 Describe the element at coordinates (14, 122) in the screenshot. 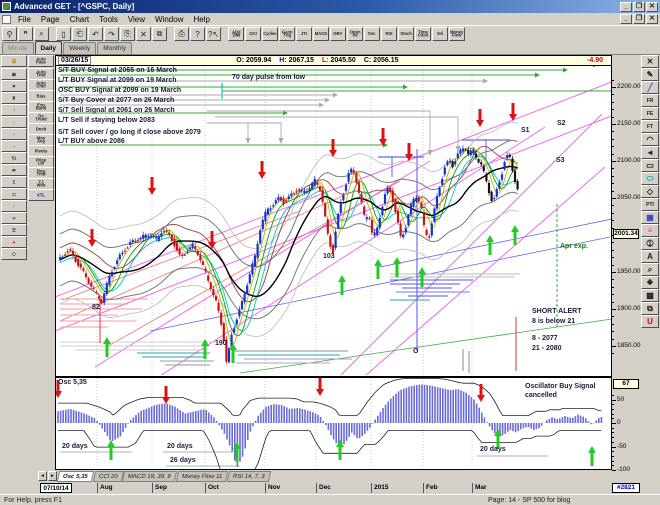

I see `sidebar-tool-4: ↓` at that location.